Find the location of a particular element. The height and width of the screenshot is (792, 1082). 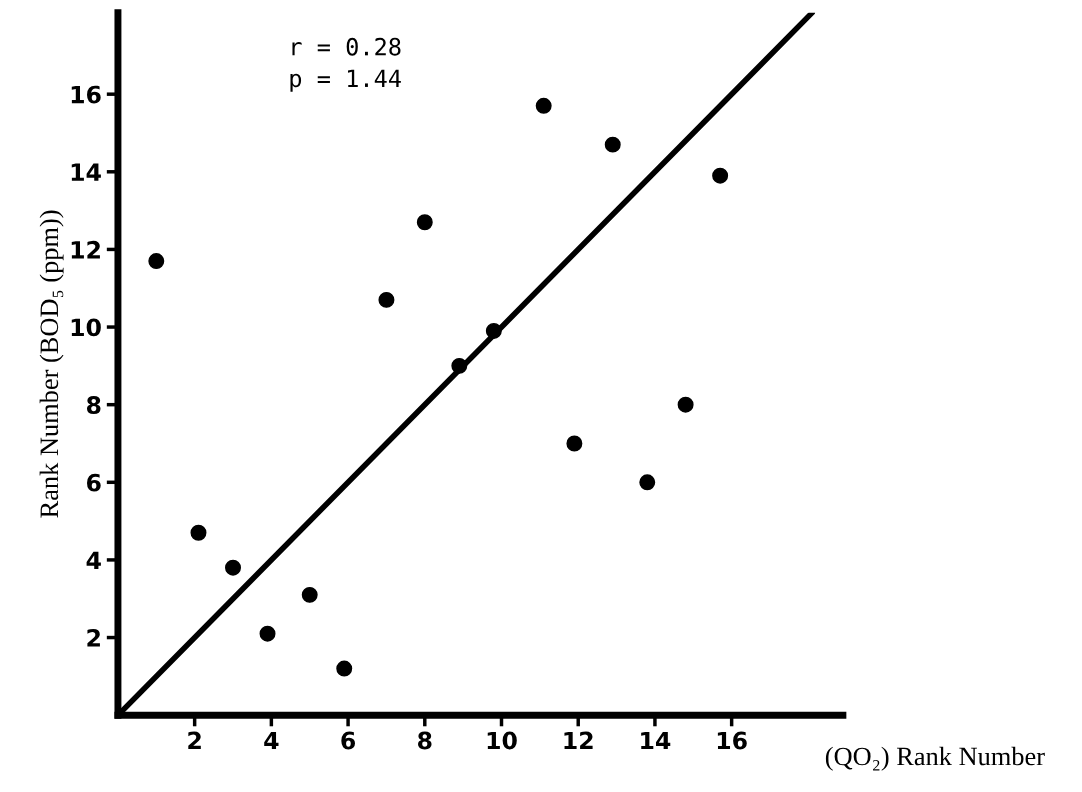

x-tick-label: 6 is located at coordinates (348, 740).